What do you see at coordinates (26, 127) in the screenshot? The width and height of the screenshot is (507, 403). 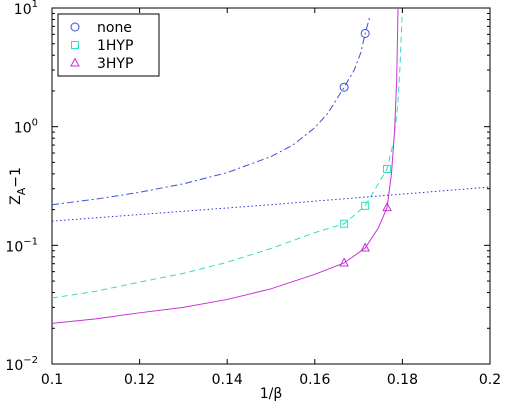 I see `y-tick-label: 10⁰` at bounding box center [26, 127].